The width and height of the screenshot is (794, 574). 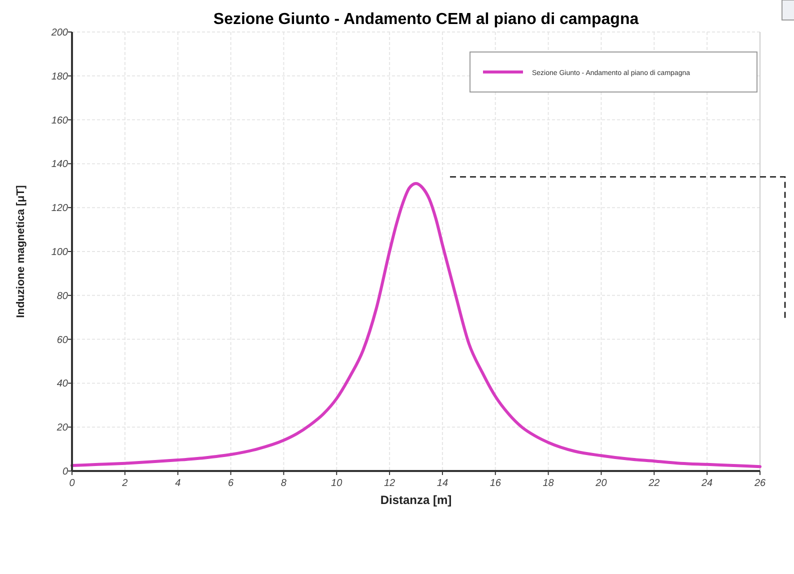 What do you see at coordinates (62, 428) in the screenshot?
I see `y-tick-label: 20` at bounding box center [62, 428].